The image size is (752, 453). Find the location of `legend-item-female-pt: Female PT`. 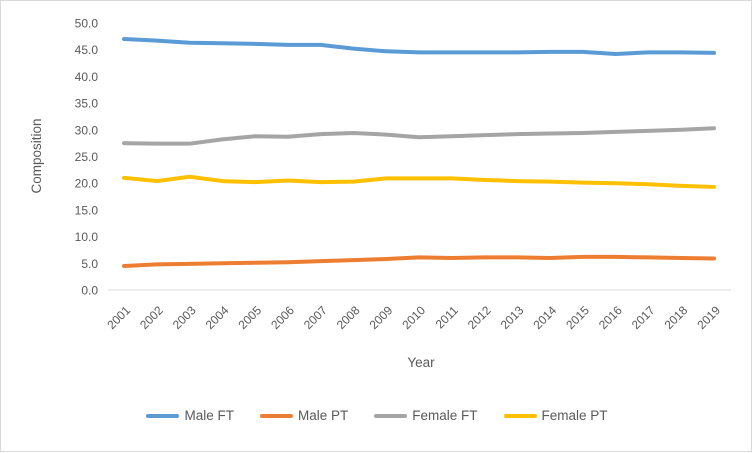

legend-item-female-pt: Female PT is located at coordinates (555, 416).